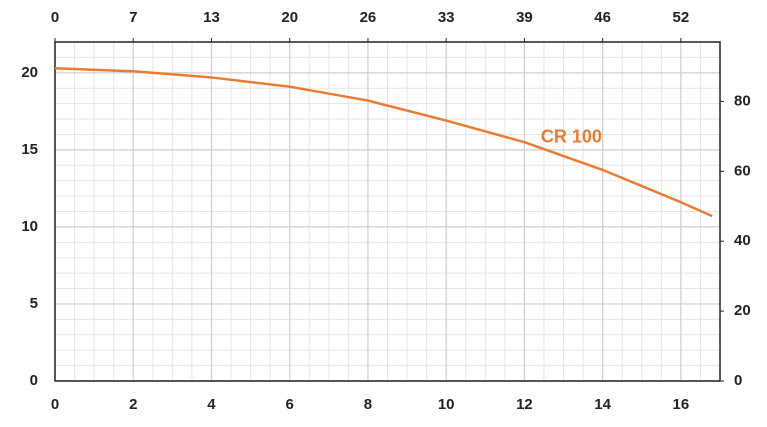  I want to click on x2-tick-label: 46, so click(602, 17).